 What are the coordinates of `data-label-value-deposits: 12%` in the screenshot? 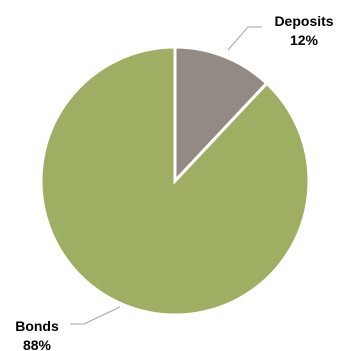 It's located at (304, 40).